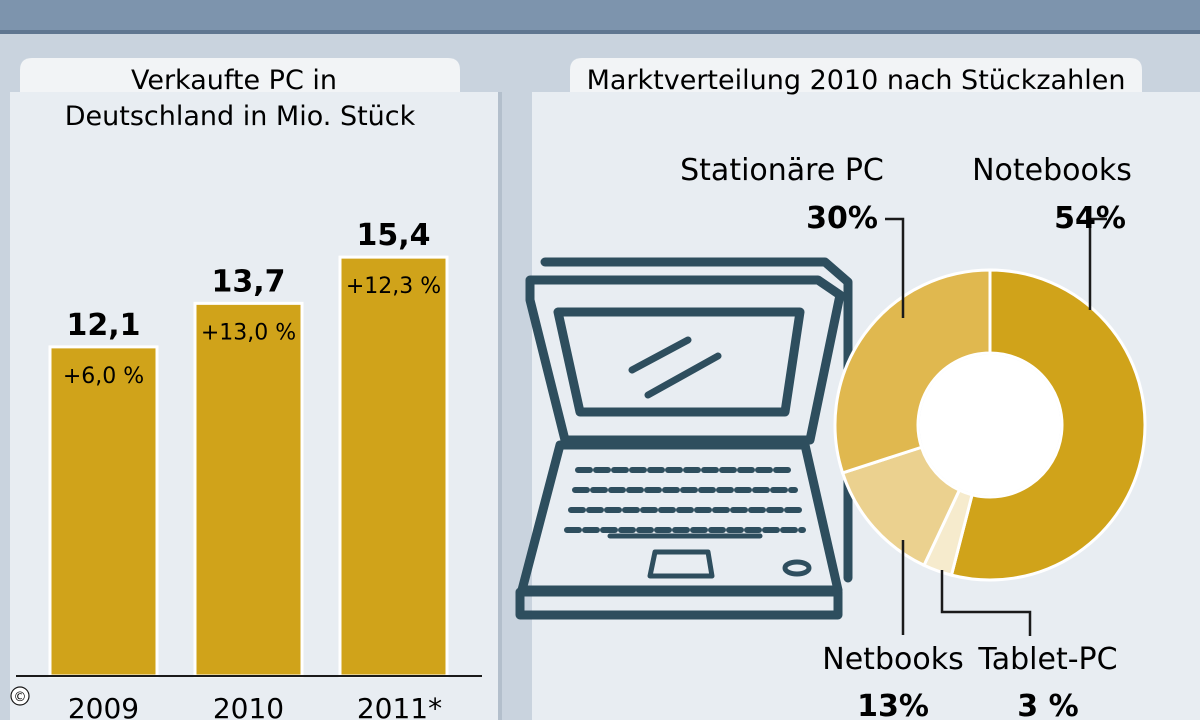  I want to click on leader-stationaere, so click(895, 267).